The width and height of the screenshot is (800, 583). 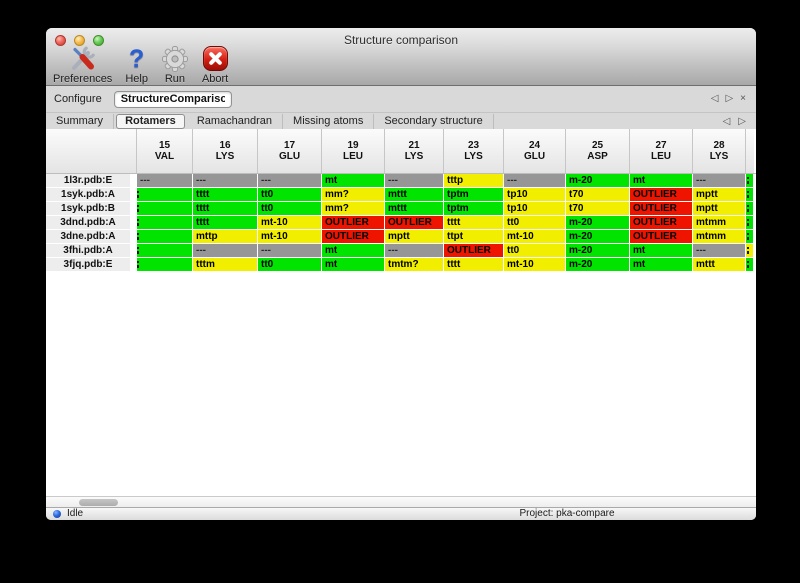 I want to click on column-header: 19 LEU, so click(x=353, y=151).